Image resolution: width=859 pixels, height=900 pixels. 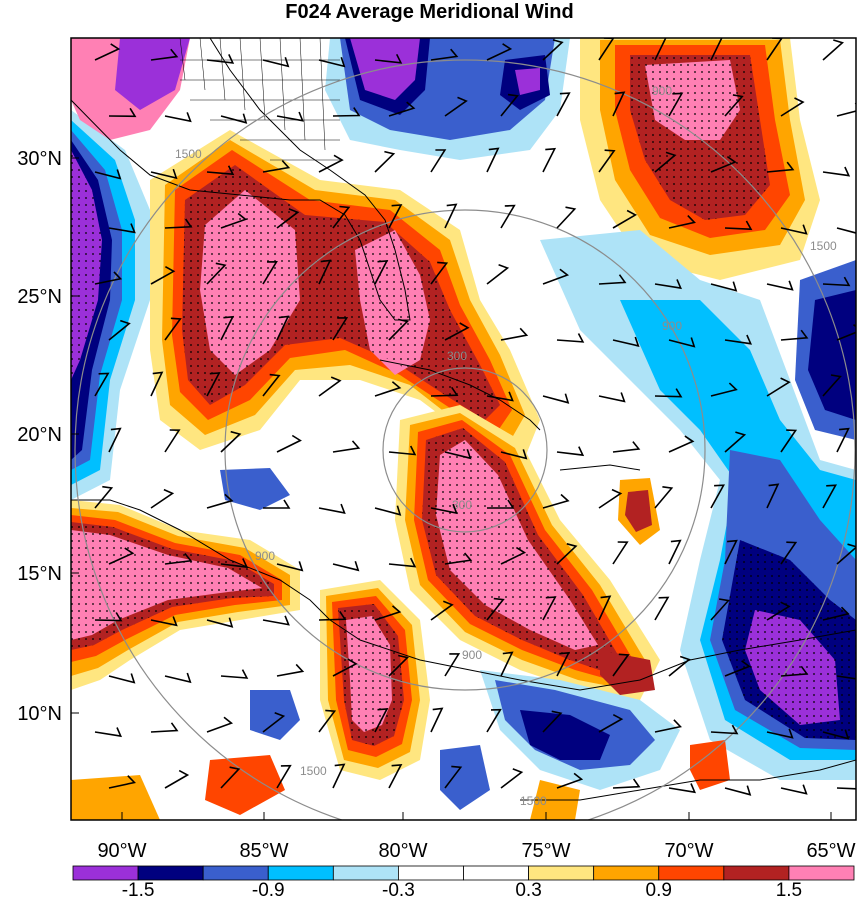 What do you see at coordinates (138, 890) in the screenshot?
I see `colorbar-label: -1.5` at bounding box center [138, 890].